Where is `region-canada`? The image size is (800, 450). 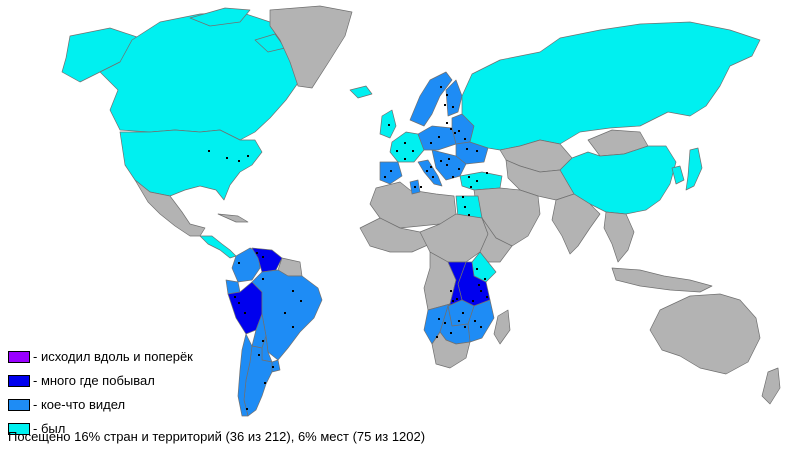 region-canada is located at coordinates (200, 76).